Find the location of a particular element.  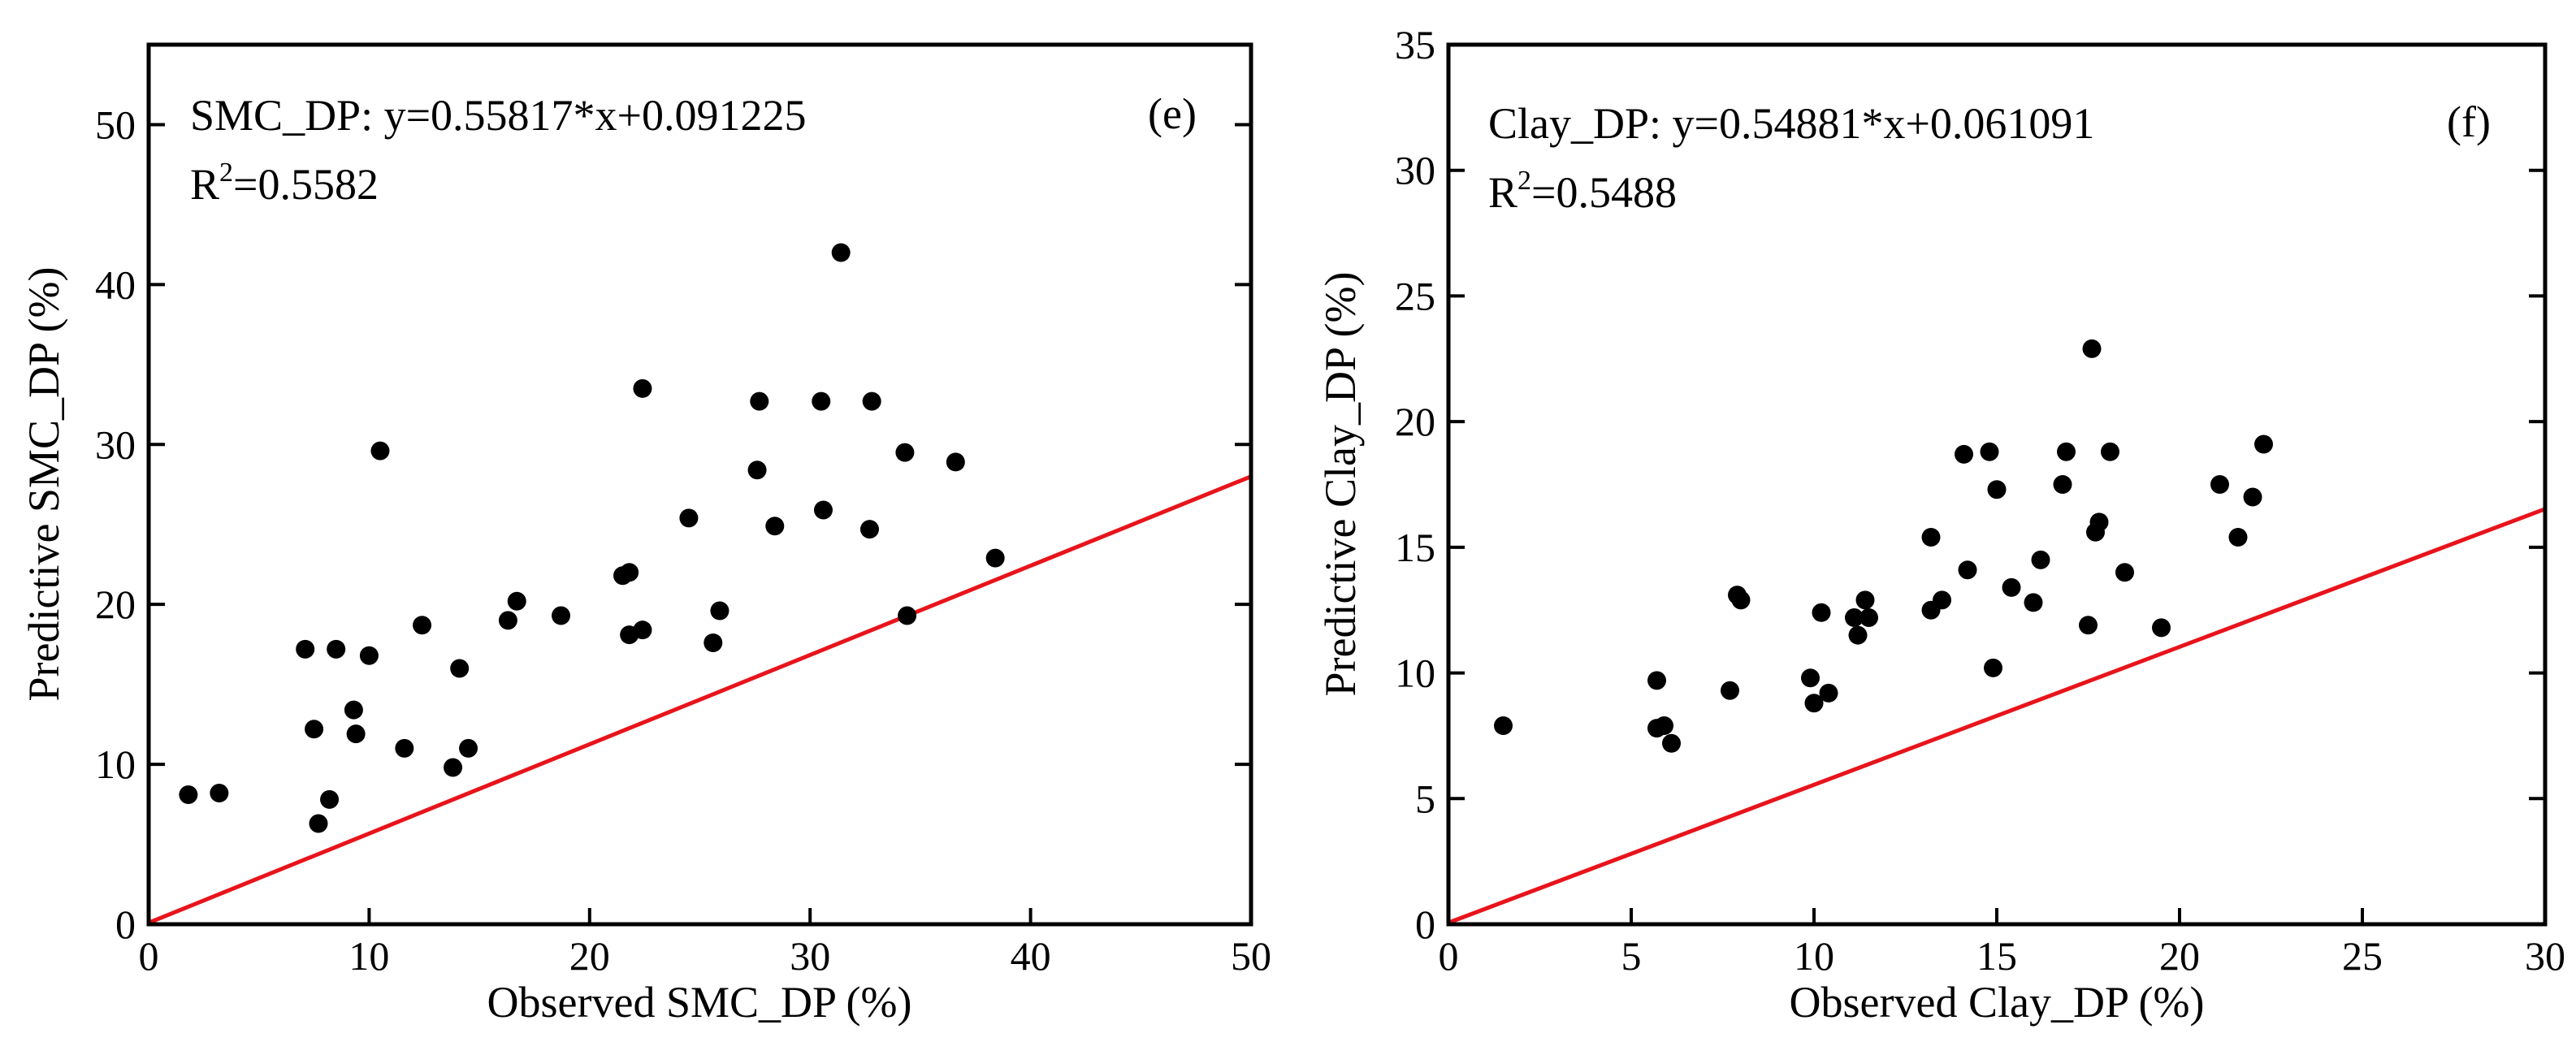

panel-f-y-tick-label-10: 10 is located at coordinates (1415, 674).